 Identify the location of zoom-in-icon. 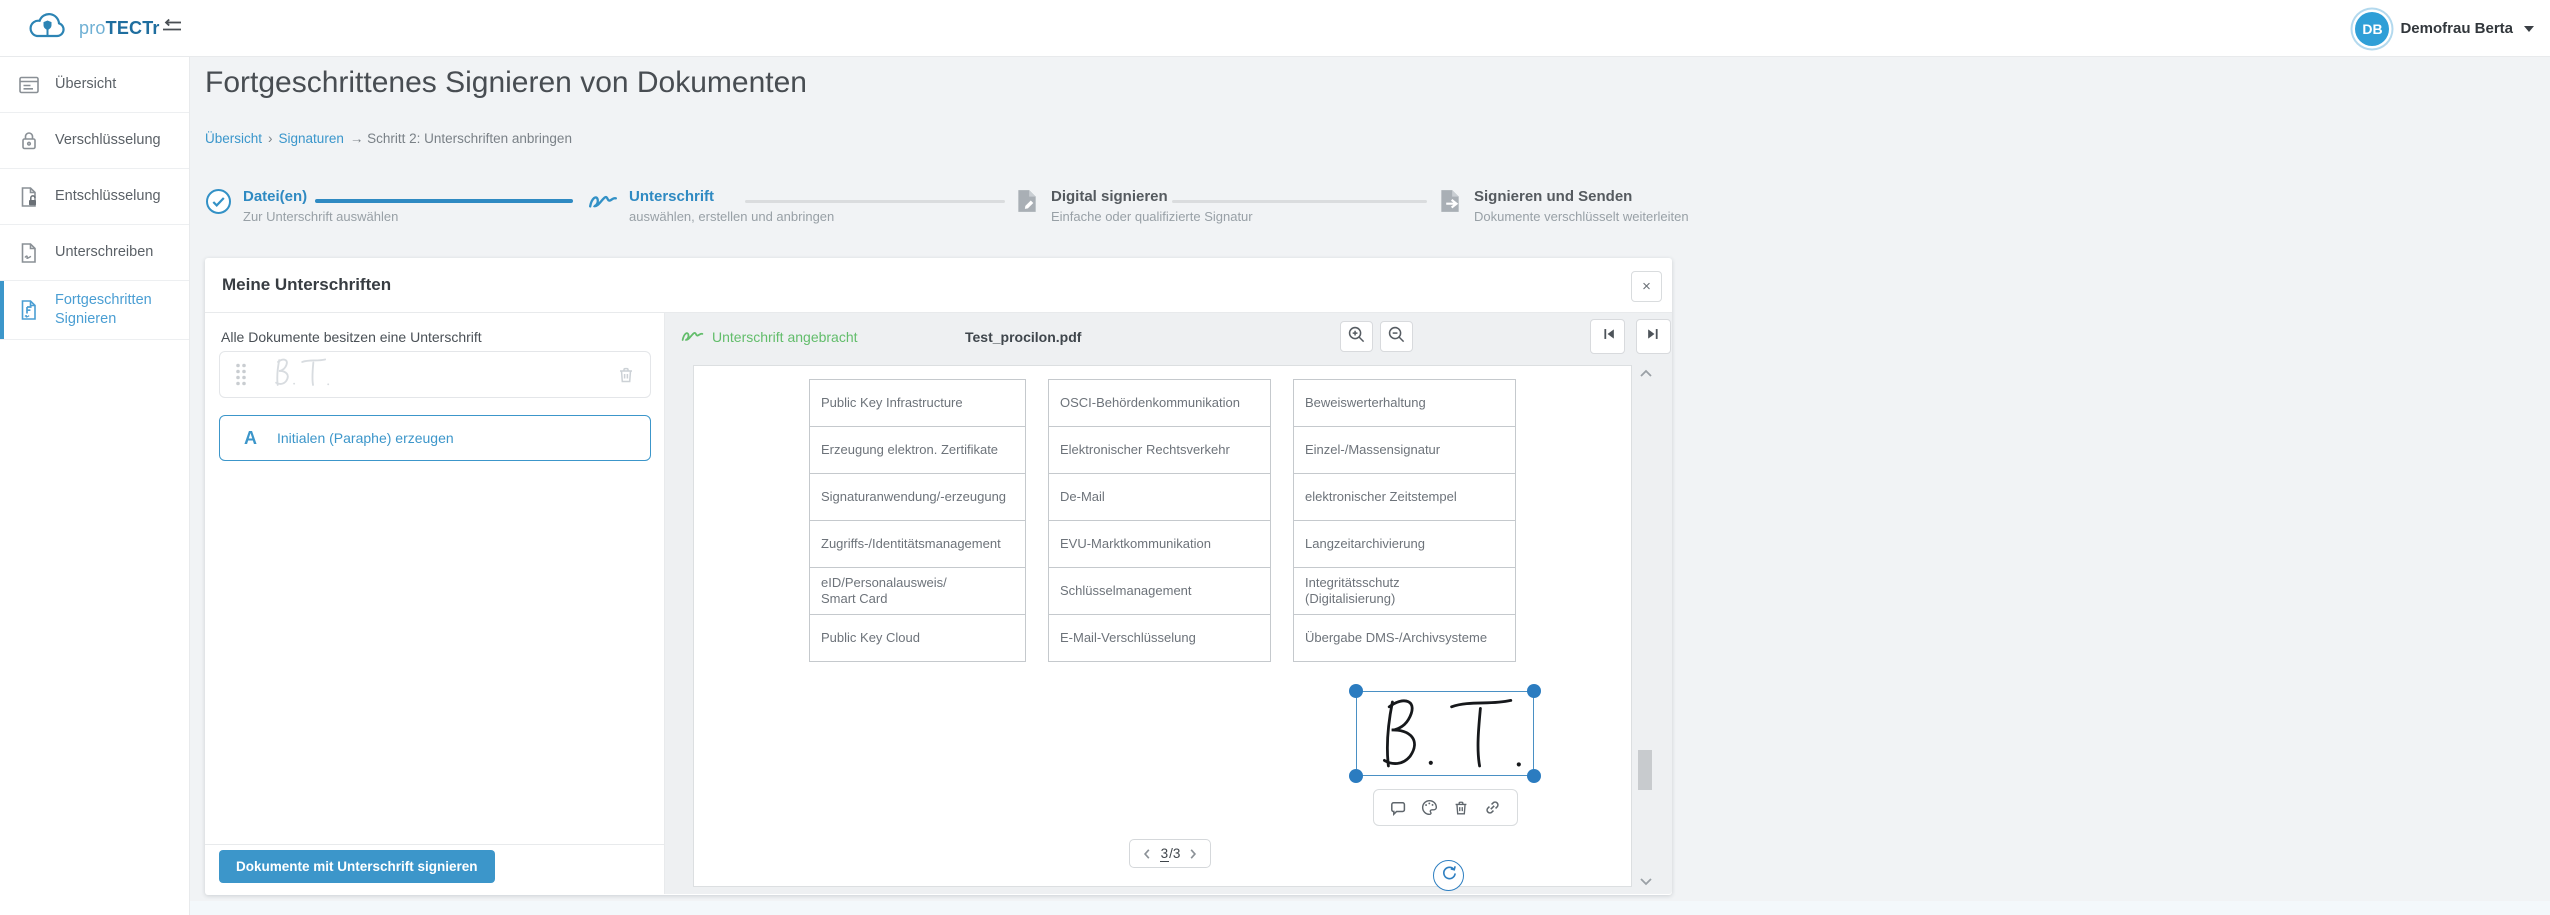
(1356, 337).